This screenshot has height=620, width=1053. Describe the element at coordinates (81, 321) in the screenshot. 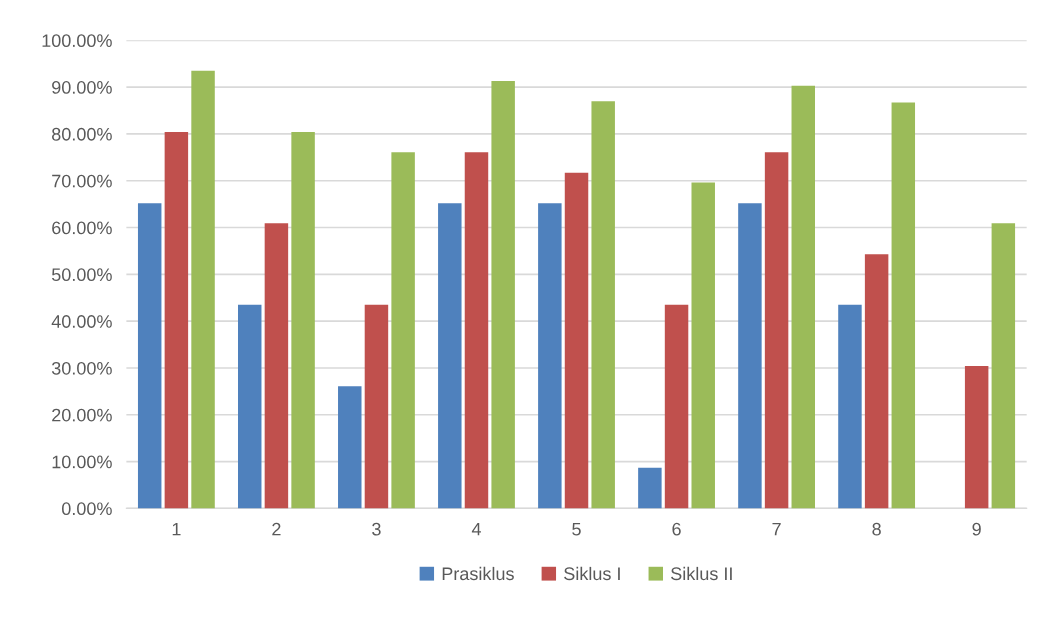

I see `y-tick-label: 40.00%` at that location.